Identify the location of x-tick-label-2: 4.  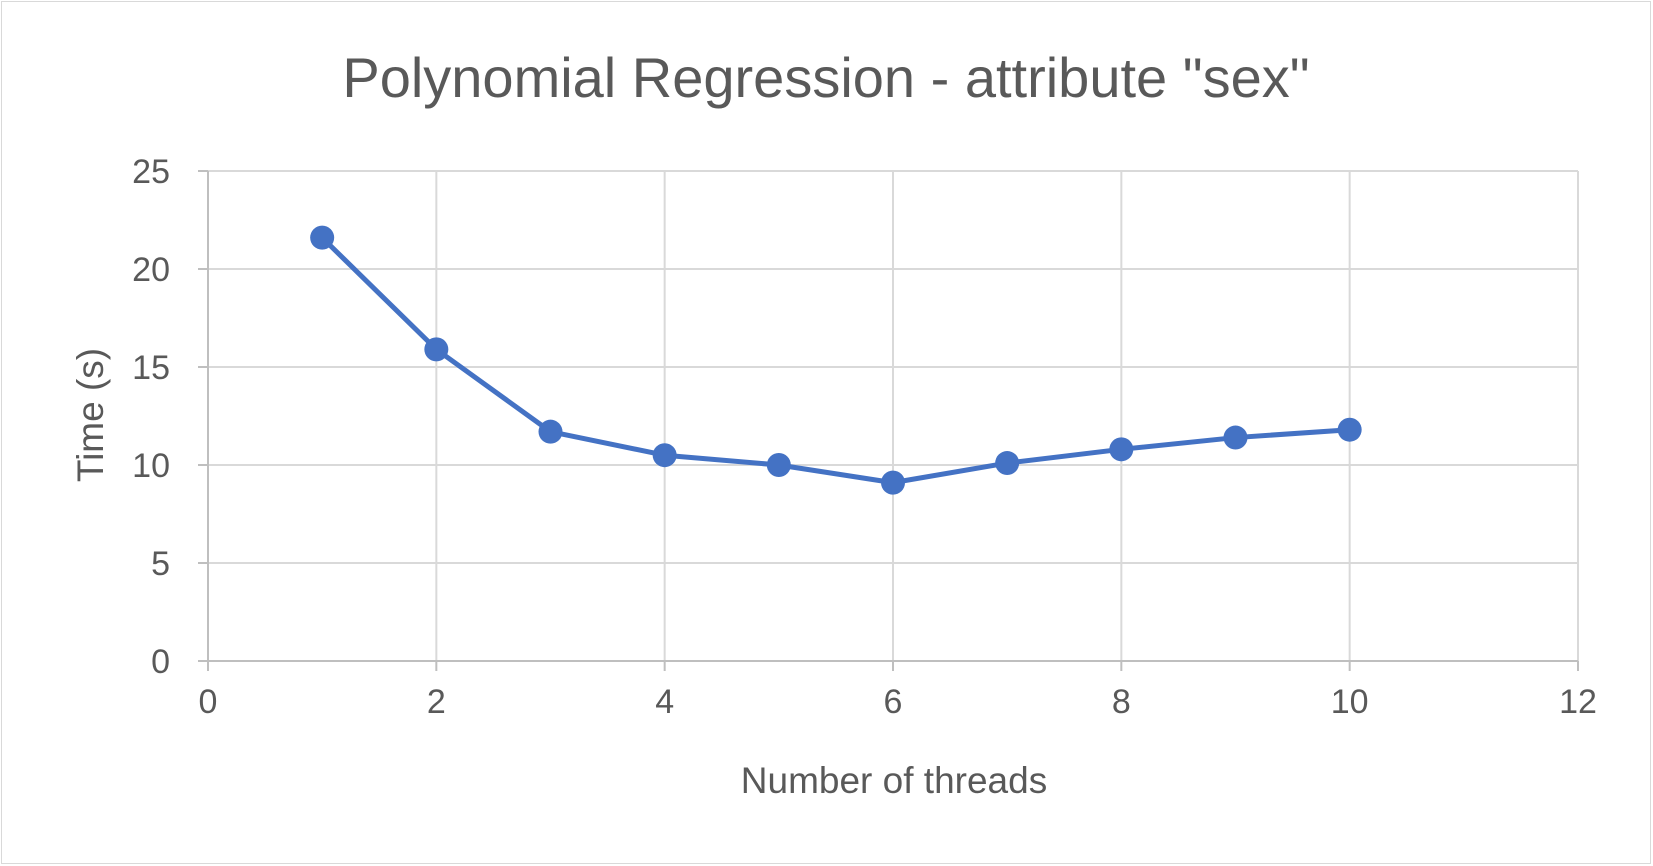
(664, 702).